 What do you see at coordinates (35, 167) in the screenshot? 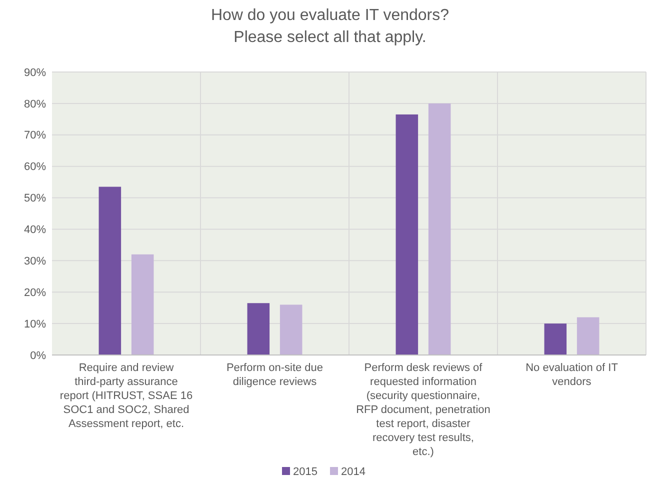
I see `y-tick-label: 60%` at bounding box center [35, 167].